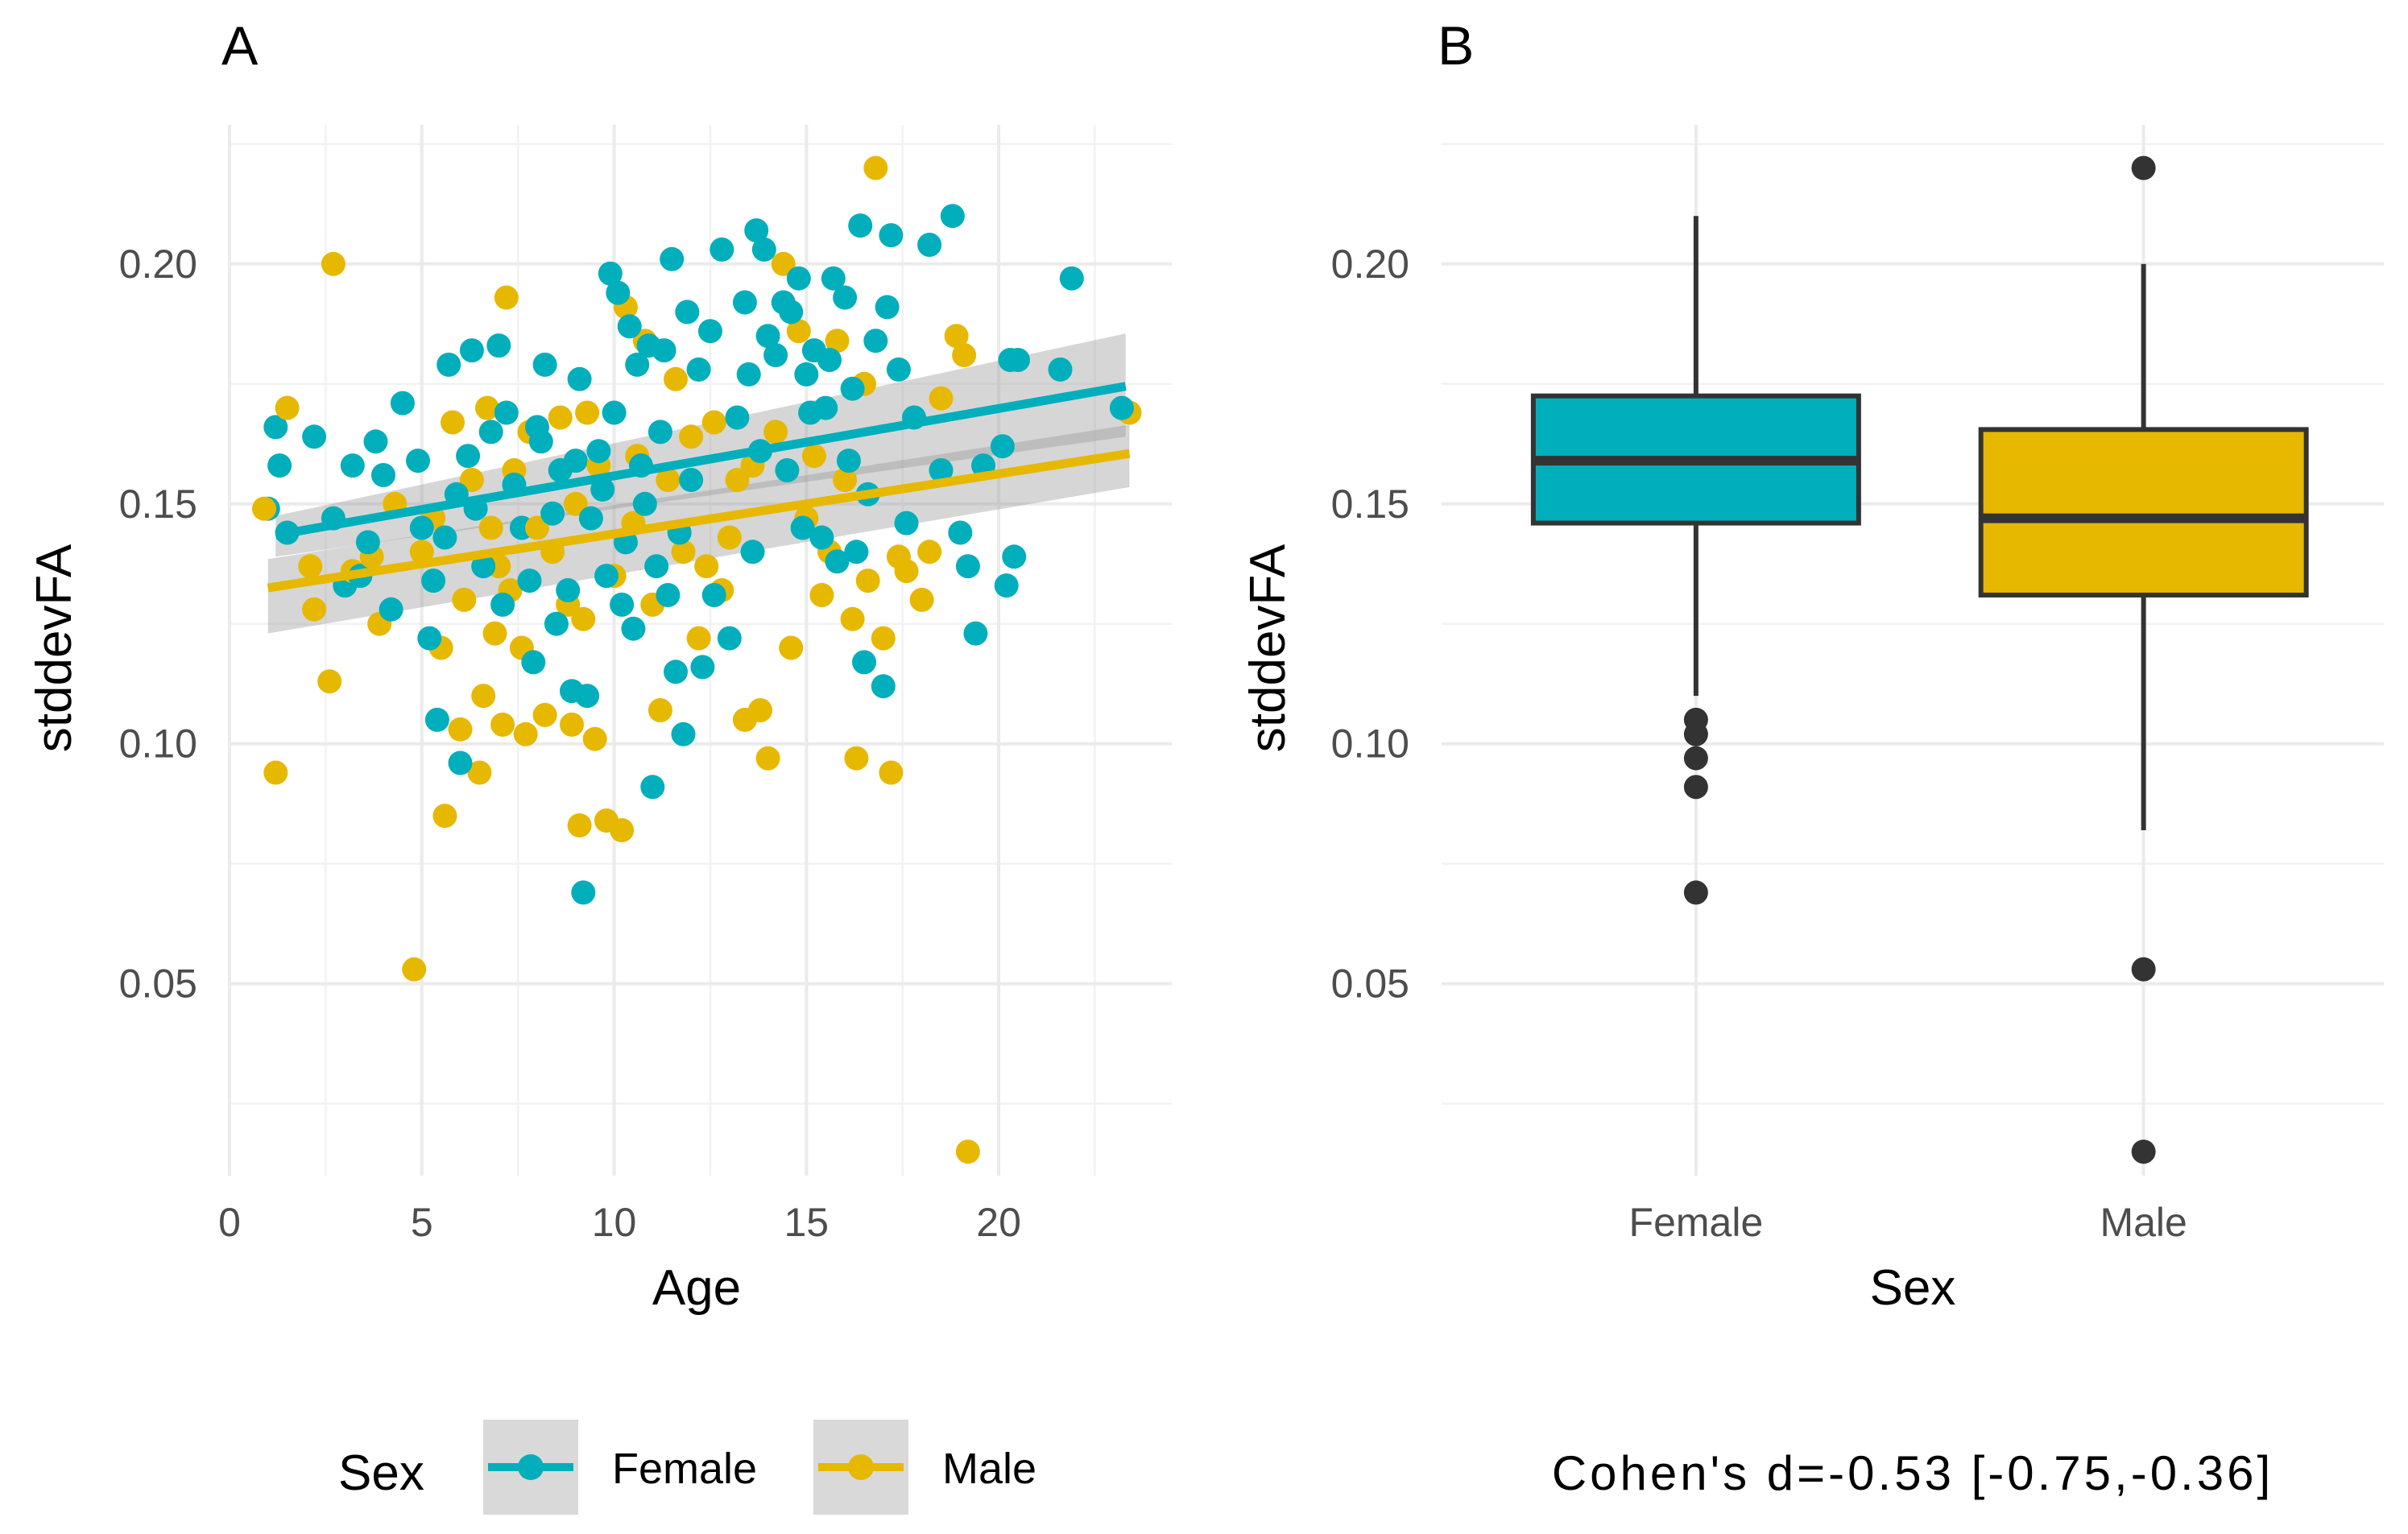 Image resolution: width=2408 pixels, height=1534 pixels. I want to click on legend: Sex Female Male, so click(687, 1467).